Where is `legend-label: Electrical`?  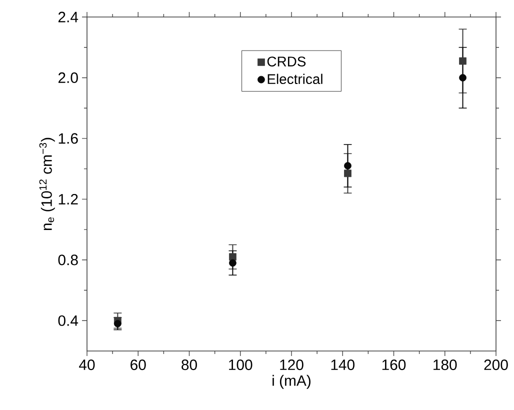
legend-label: Electrical is located at coordinates (295, 79).